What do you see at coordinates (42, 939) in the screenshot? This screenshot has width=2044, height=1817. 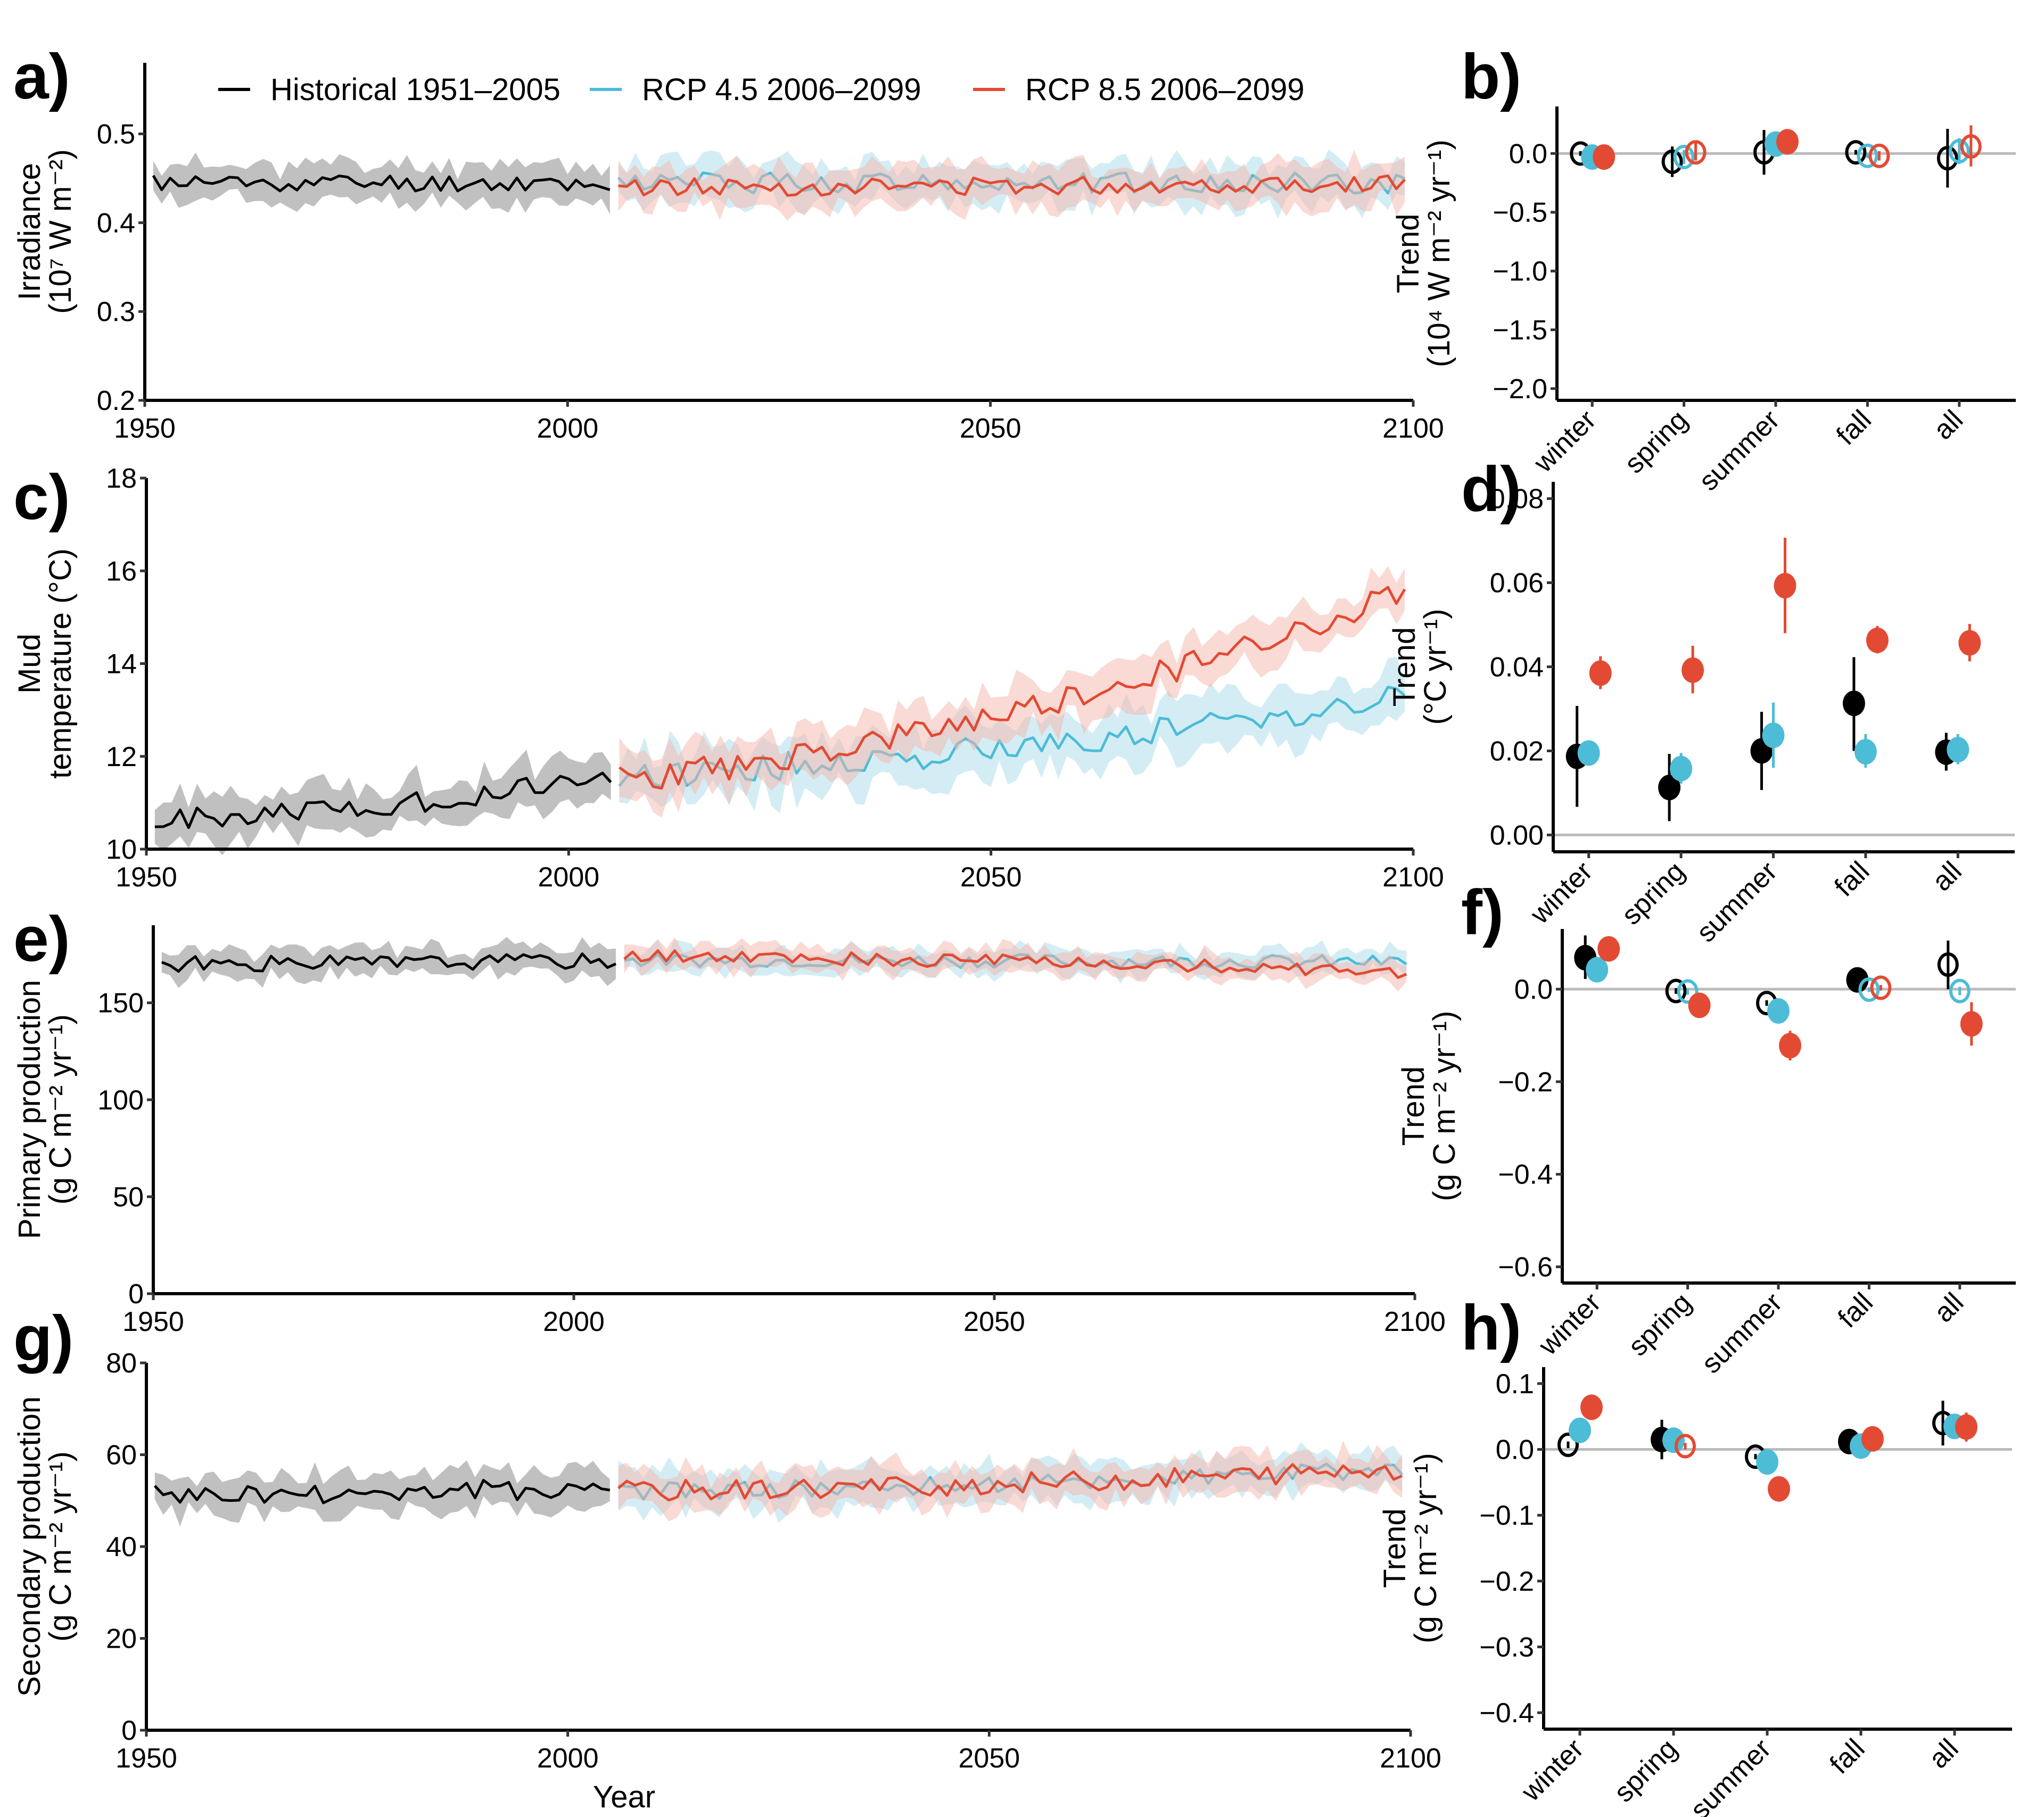 I see `panel-label: e)` at bounding box center [42, 939].